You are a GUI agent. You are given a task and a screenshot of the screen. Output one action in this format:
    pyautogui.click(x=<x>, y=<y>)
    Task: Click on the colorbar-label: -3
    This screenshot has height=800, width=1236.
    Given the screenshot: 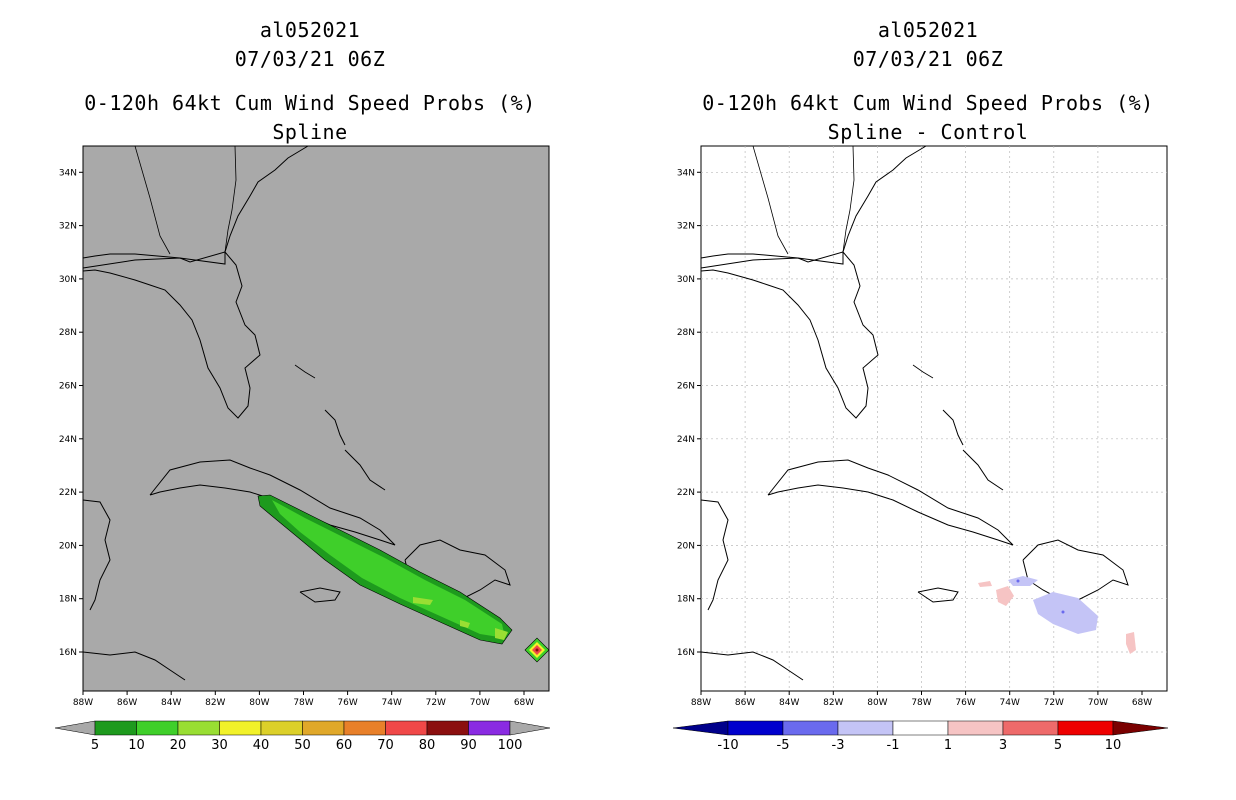 What is the action you would take?
    pyautogui.click(x=838, y=745)
    